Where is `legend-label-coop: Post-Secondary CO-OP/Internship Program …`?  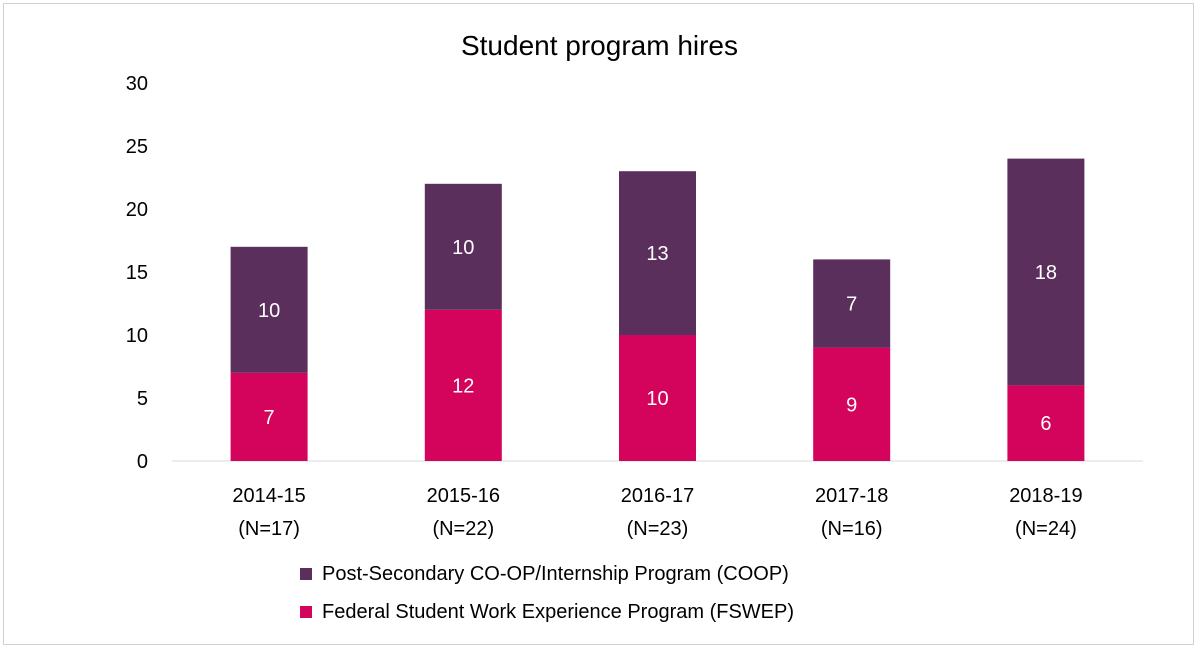 legend-label-coop: Post-Secondary CO-OP/Internship Program … is located at coordinates (555, 573).